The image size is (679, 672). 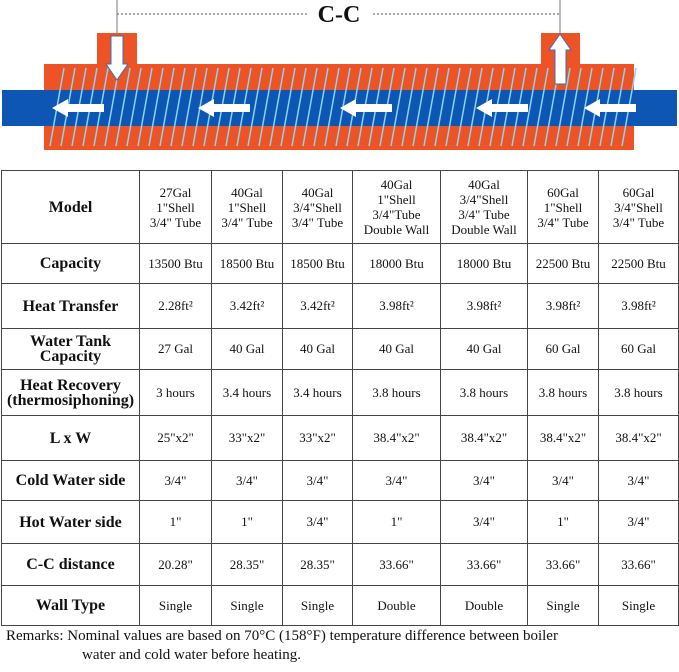 What do you see at coordinates (70, 605) in the screenshot?
I see `row-label: Wall Type` at bounding box center [70, 605].